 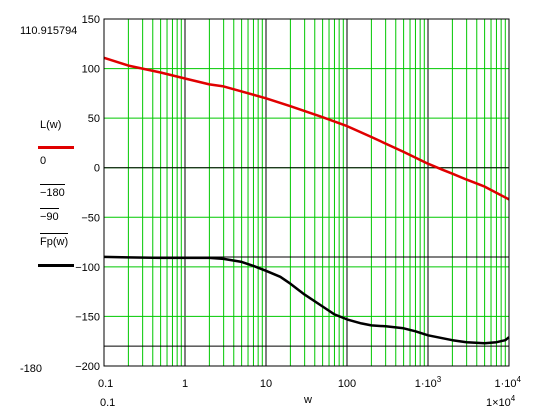 I want to click on x-axis-label: w, so click(x=307, y=400).